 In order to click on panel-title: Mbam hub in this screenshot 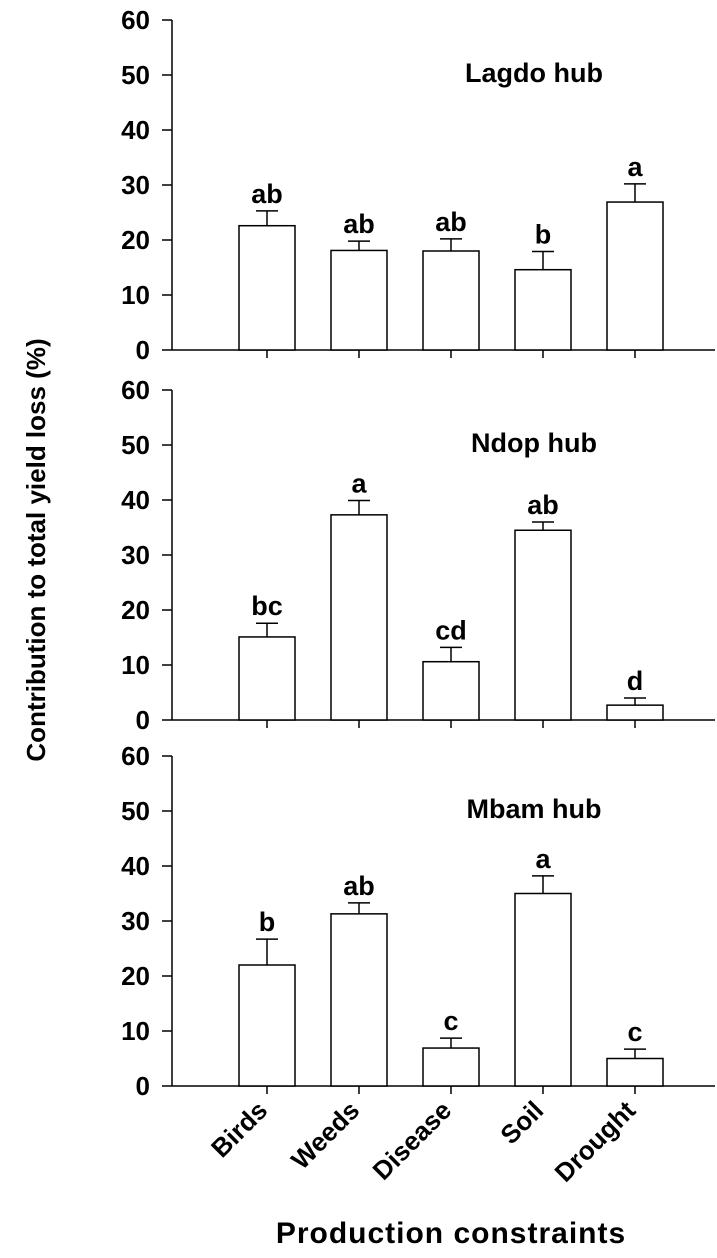, I will do `click(534, 809)`.